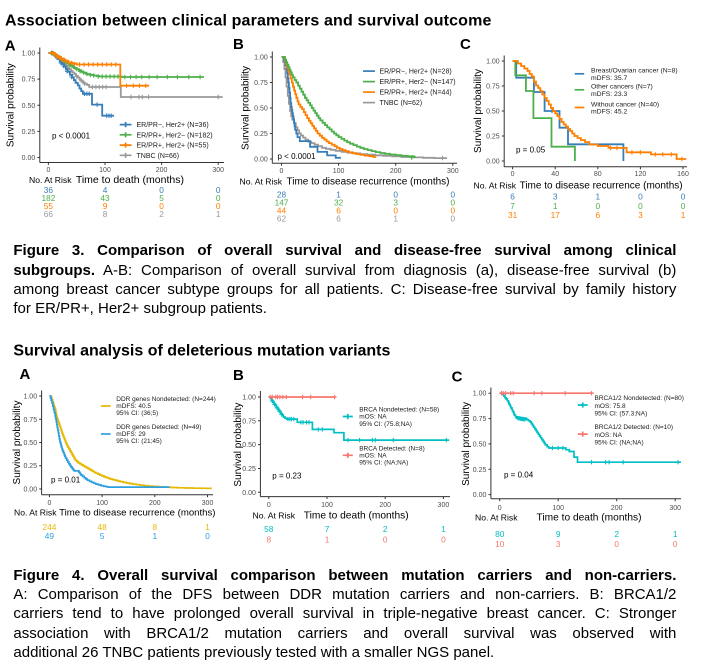 The image size is (709, 669). I want to click on svg-text: ER/PR+, Her2+ (N=55), so click(173, 146).